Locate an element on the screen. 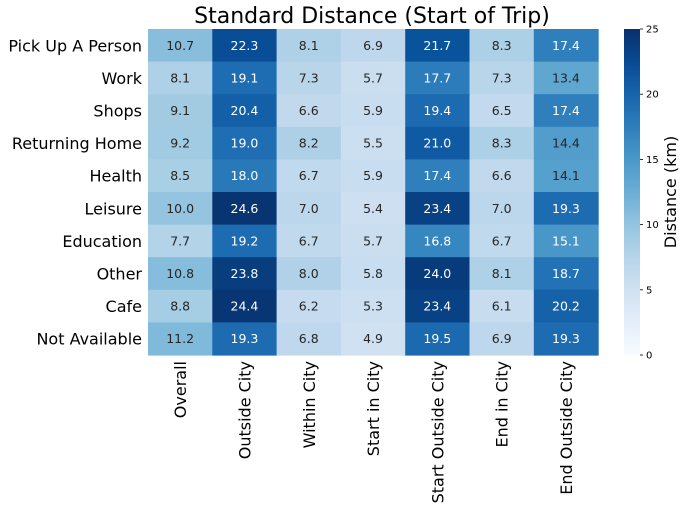 This screenshot has width=685, height=512. cell-value-label: 8.3 is located at coordinates (502, 45).